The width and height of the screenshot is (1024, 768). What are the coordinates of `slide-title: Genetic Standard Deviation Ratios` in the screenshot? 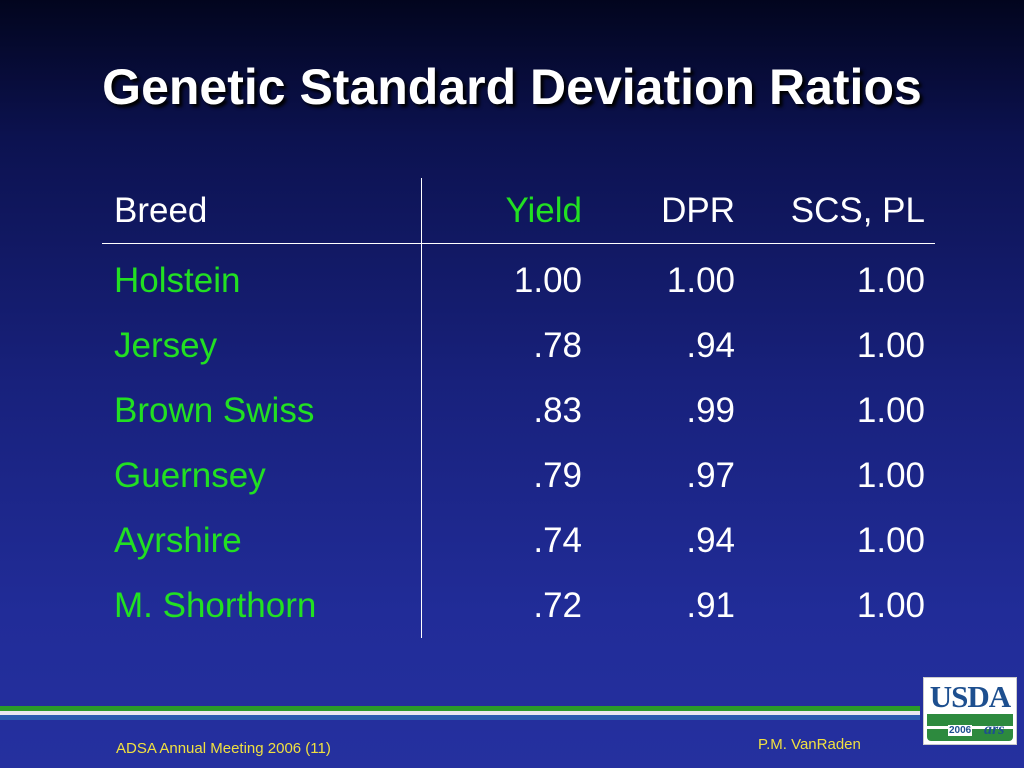 It's located at (512, 87).